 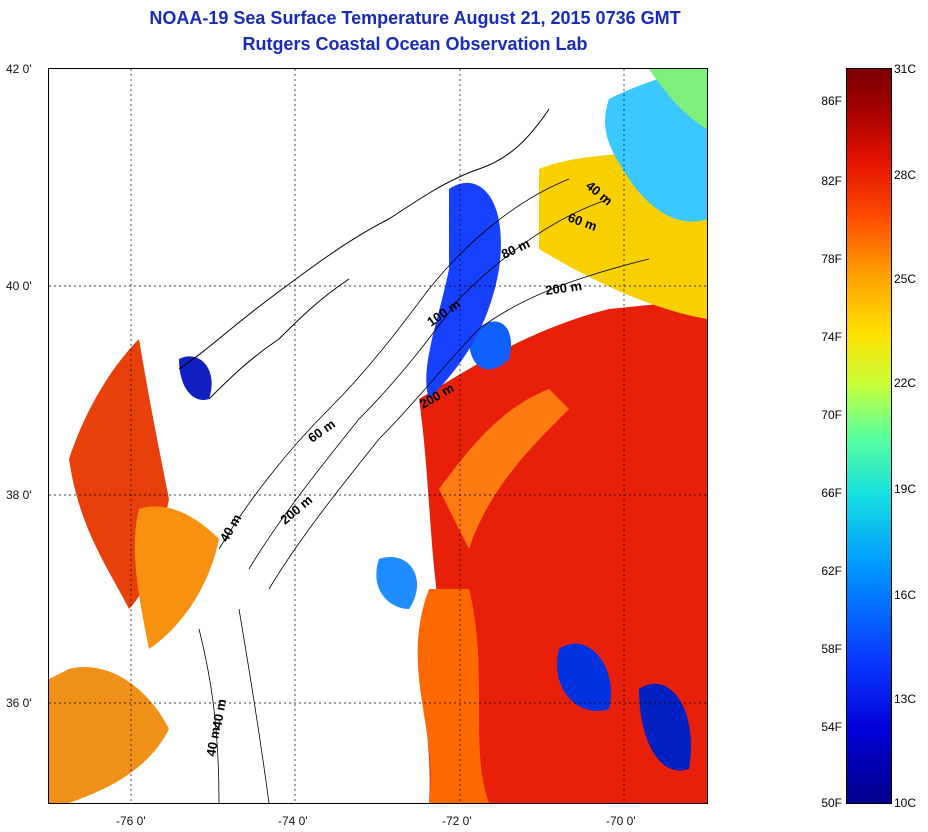 I want to click on shelf-edge-blue, so click(x=463, y=290).